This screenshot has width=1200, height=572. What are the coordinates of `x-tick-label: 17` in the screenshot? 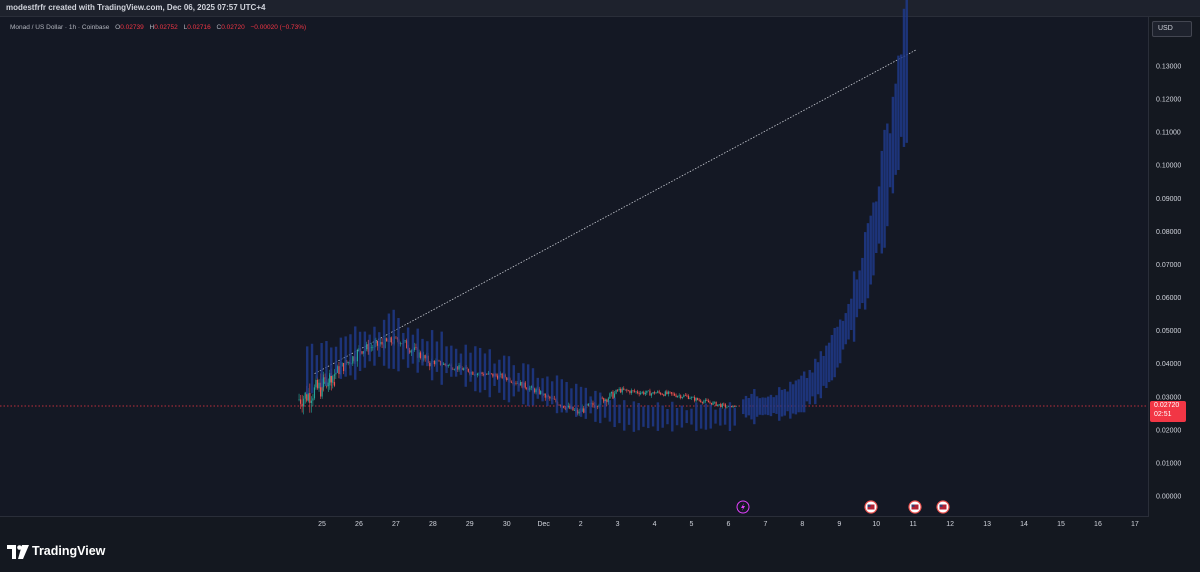 It's located at (1135, 524).